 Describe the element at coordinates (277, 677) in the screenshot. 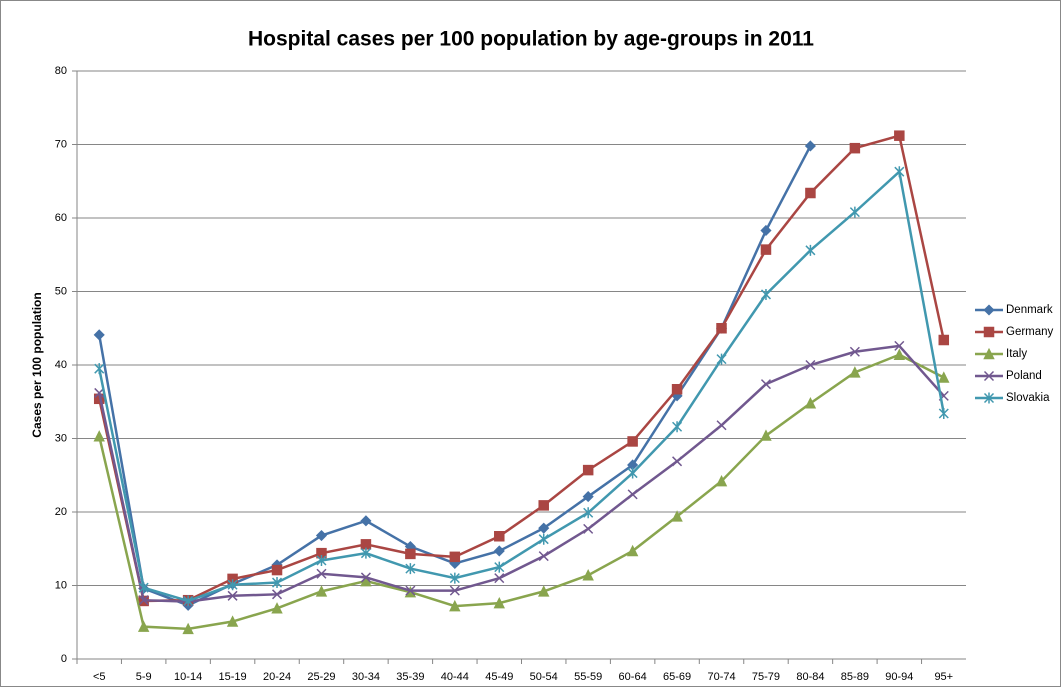

I see `x-tick-label: 20-24` at that location.